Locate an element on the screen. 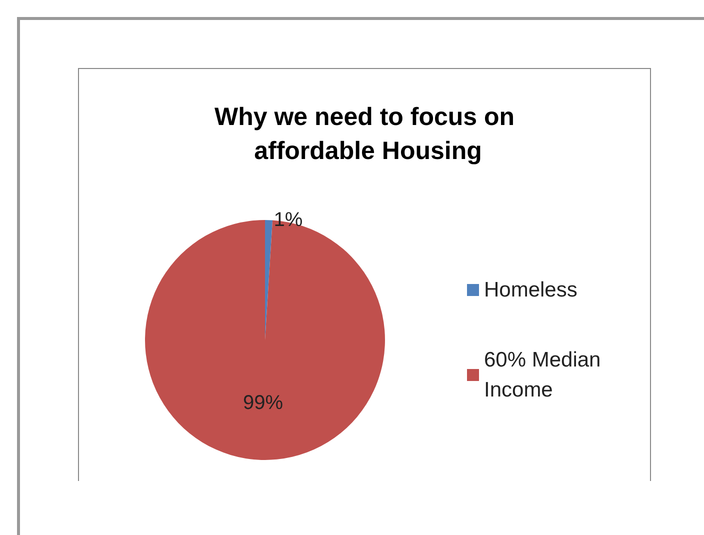 The image size is (704, 535). chart-title: Why we need to focus on affordable Housing is located at coordinates (368, 134).